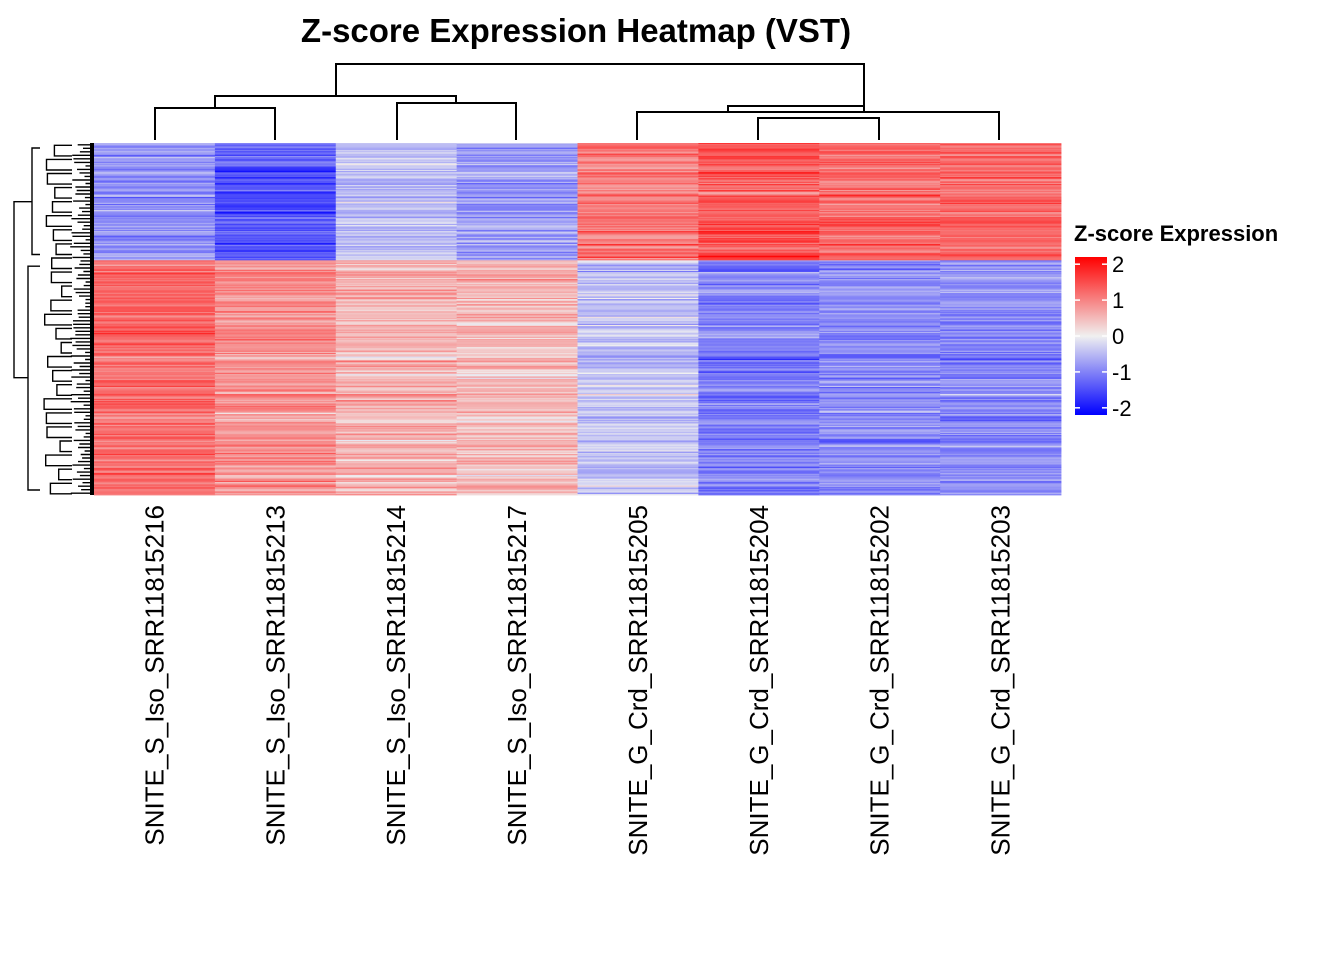 The image size is (1344, 960). What do you see at coordinates (1001, 680) in the screenshot?
I see `column-label: SNITE_G_Crd_SRR11815203` at bounding box center [1001, 680].